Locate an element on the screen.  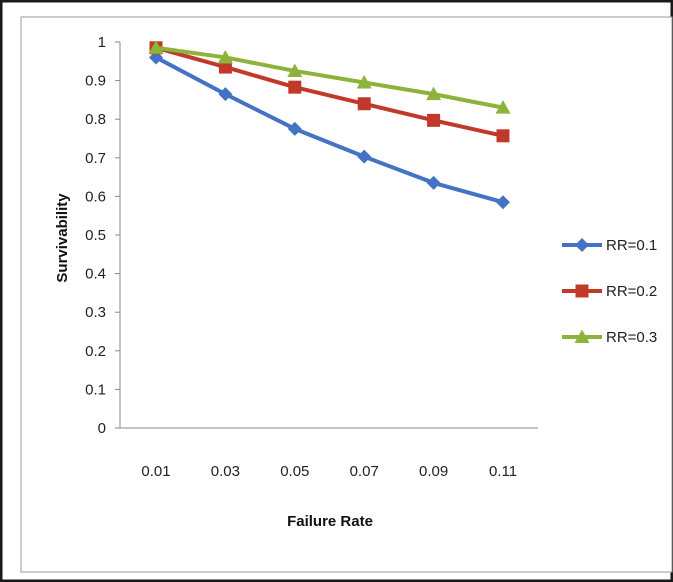
y-tick-label: 0.8 is located at coordinates (95, 119).